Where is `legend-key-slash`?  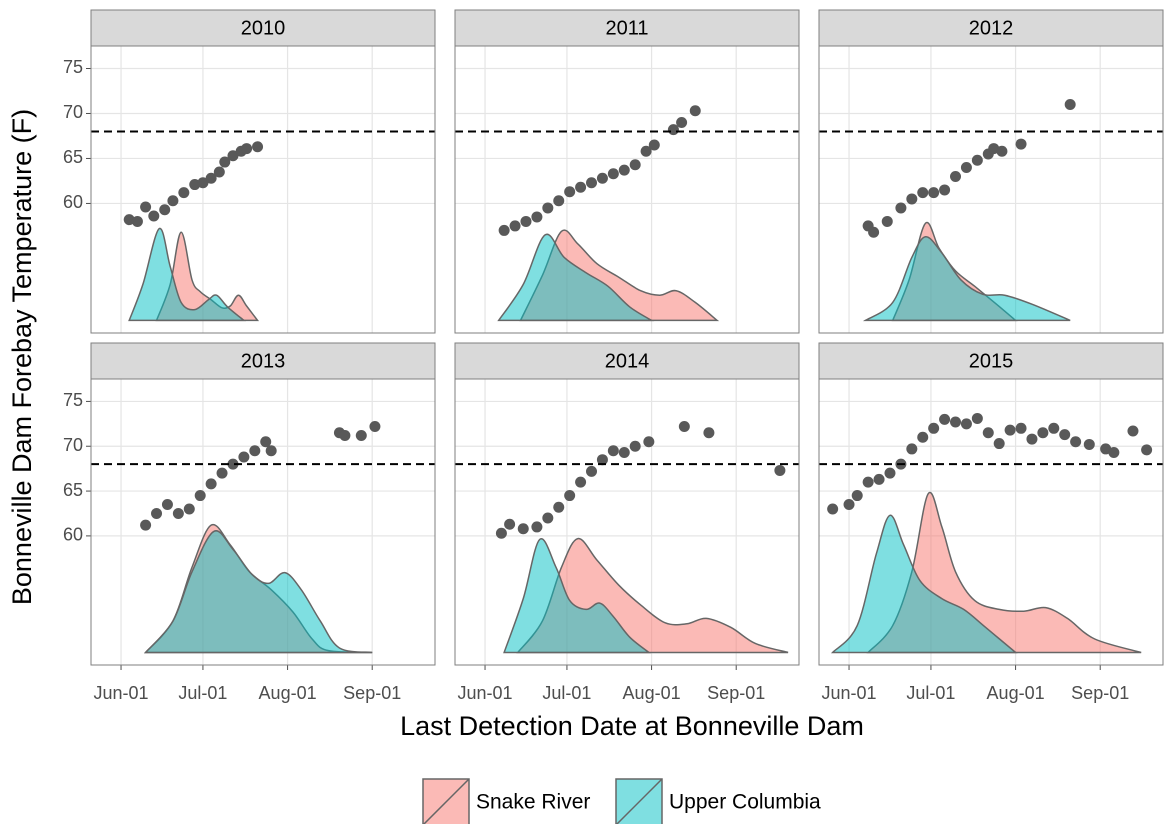
legend-key-slash is located at coordinates (446, 802).